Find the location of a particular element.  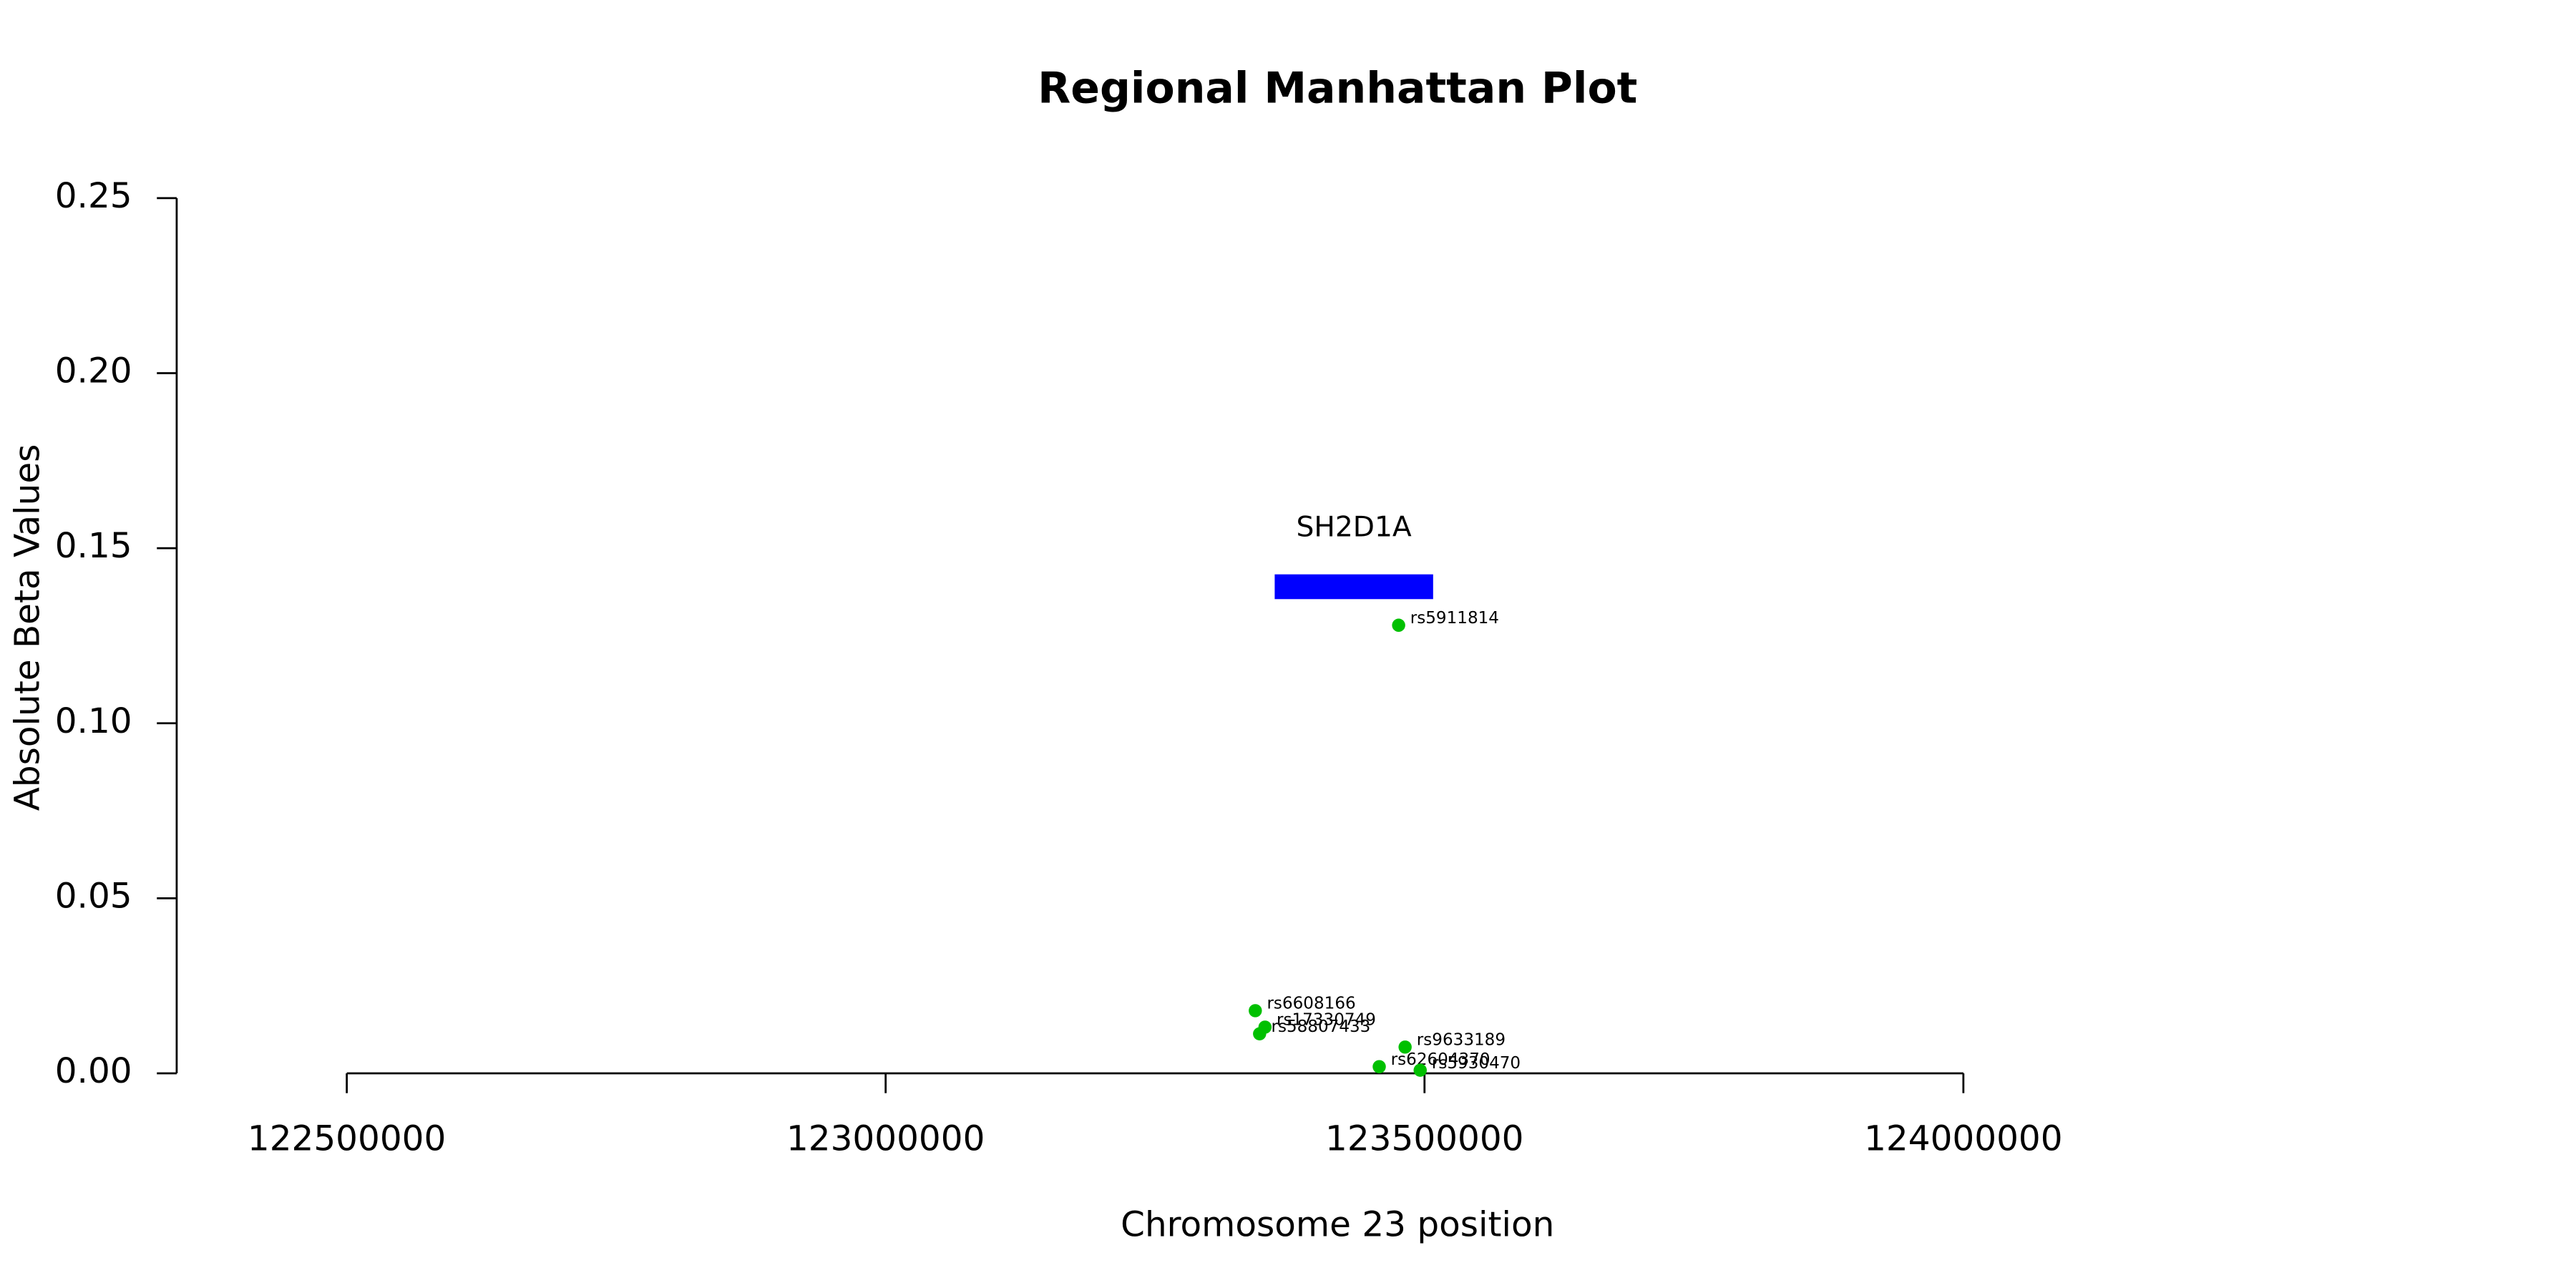

y-axis-label: Absolute Beta Values is located at coordinates (28, 627).